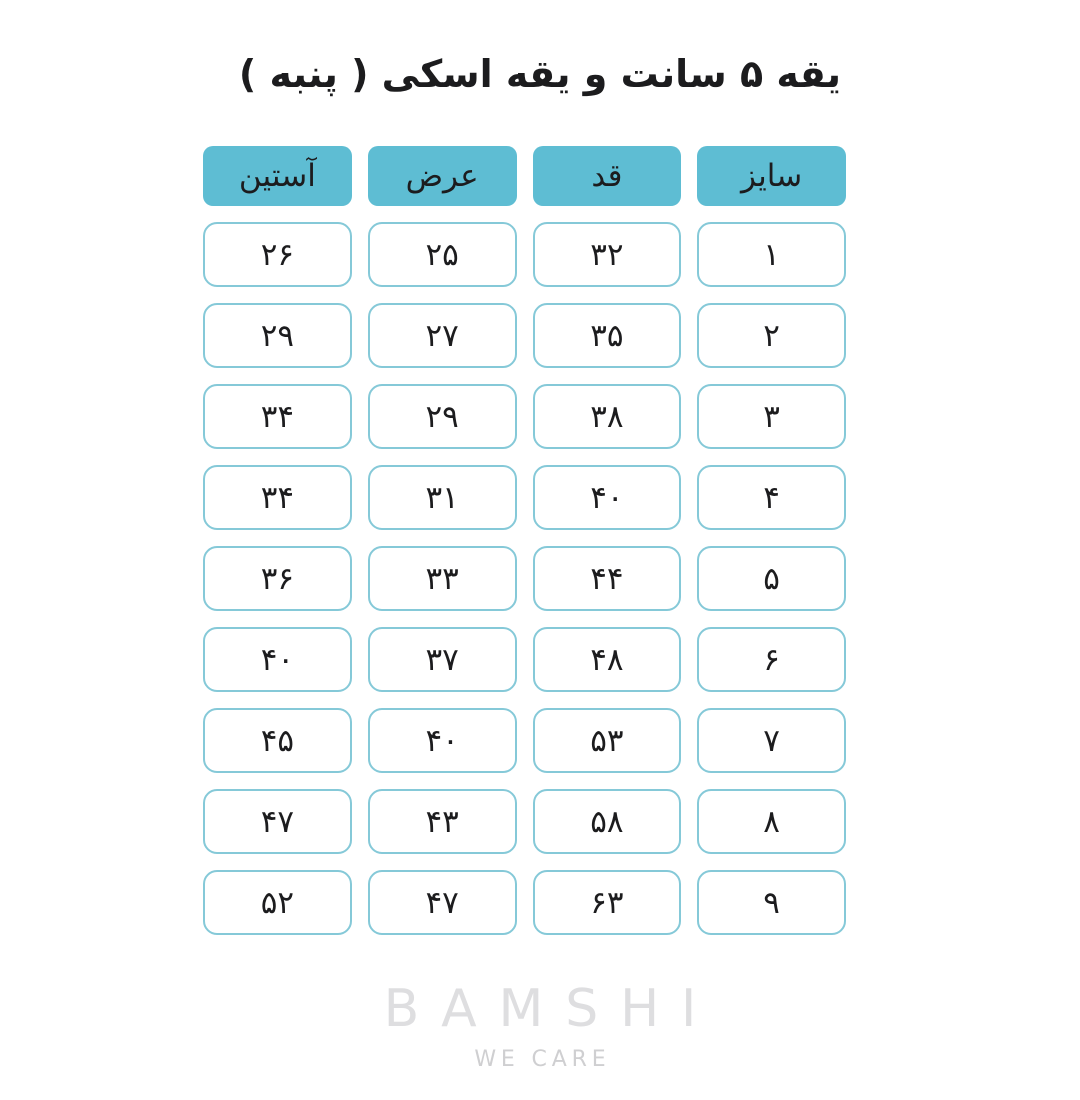  I want to click on table-cell-length-row8: ۵۸, so click(607, 821).